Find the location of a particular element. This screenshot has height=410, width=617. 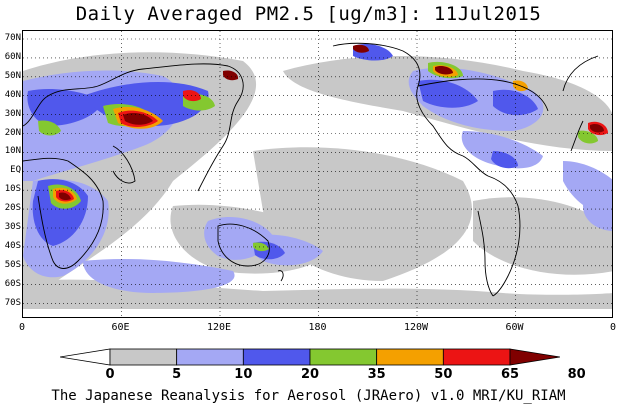

lat-tick-label: EQ is located at coordinates (15, 170).